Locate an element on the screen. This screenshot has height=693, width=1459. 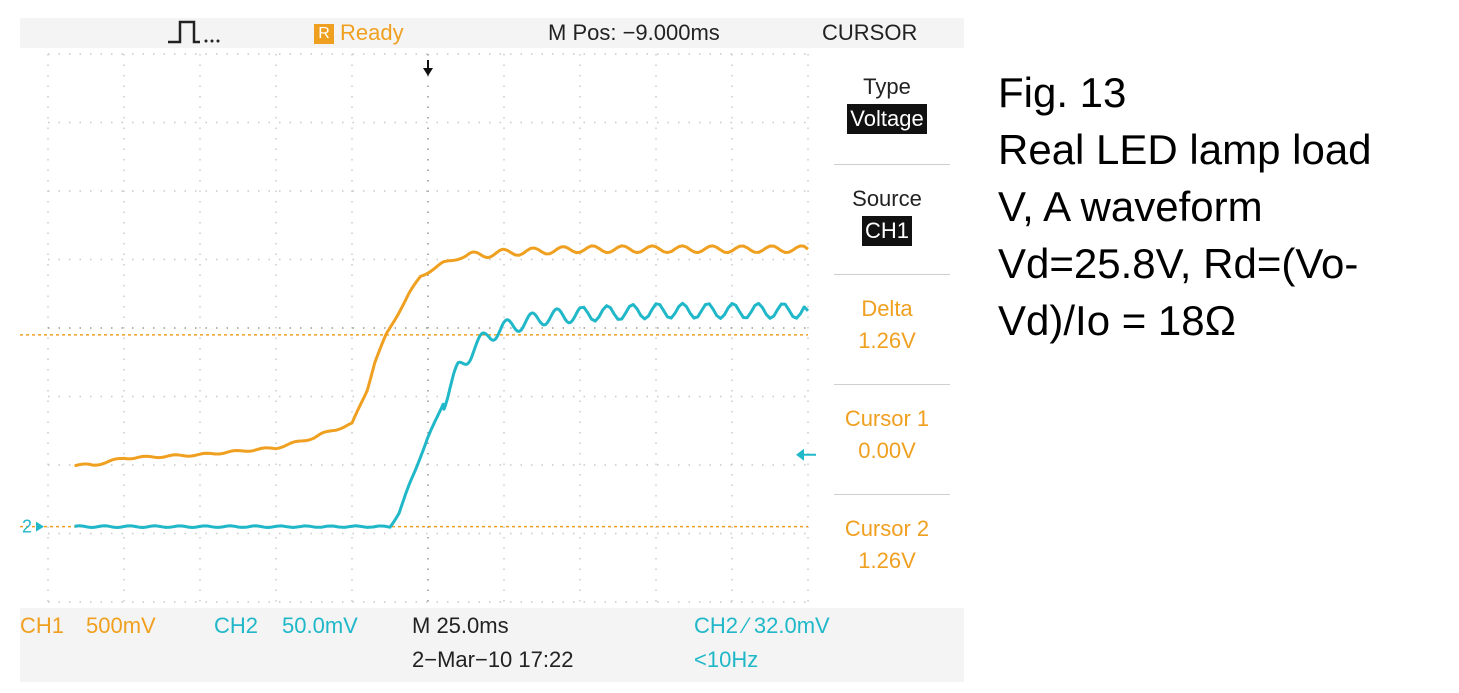
pulse-trigger-icon is located at coordinates (196, 35).